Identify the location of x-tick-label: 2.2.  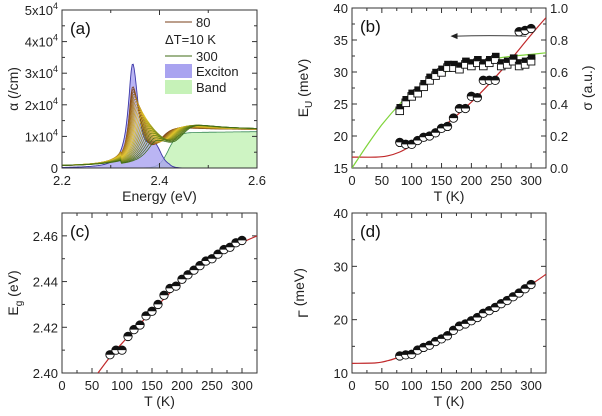
(62, 180).